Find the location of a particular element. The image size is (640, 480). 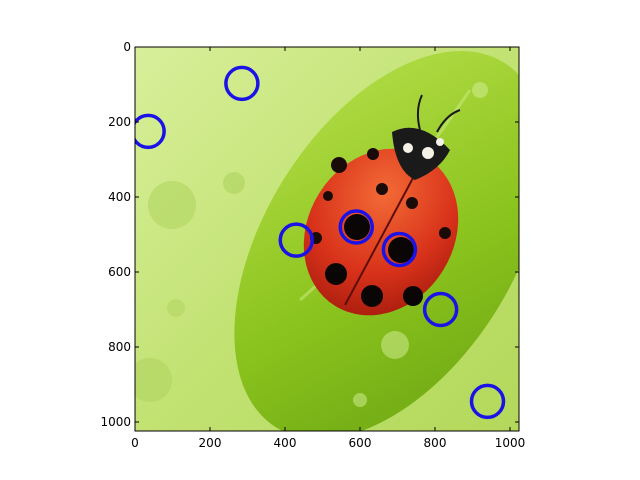

y-tick-label: 400 is located at coordinates (119, 197).